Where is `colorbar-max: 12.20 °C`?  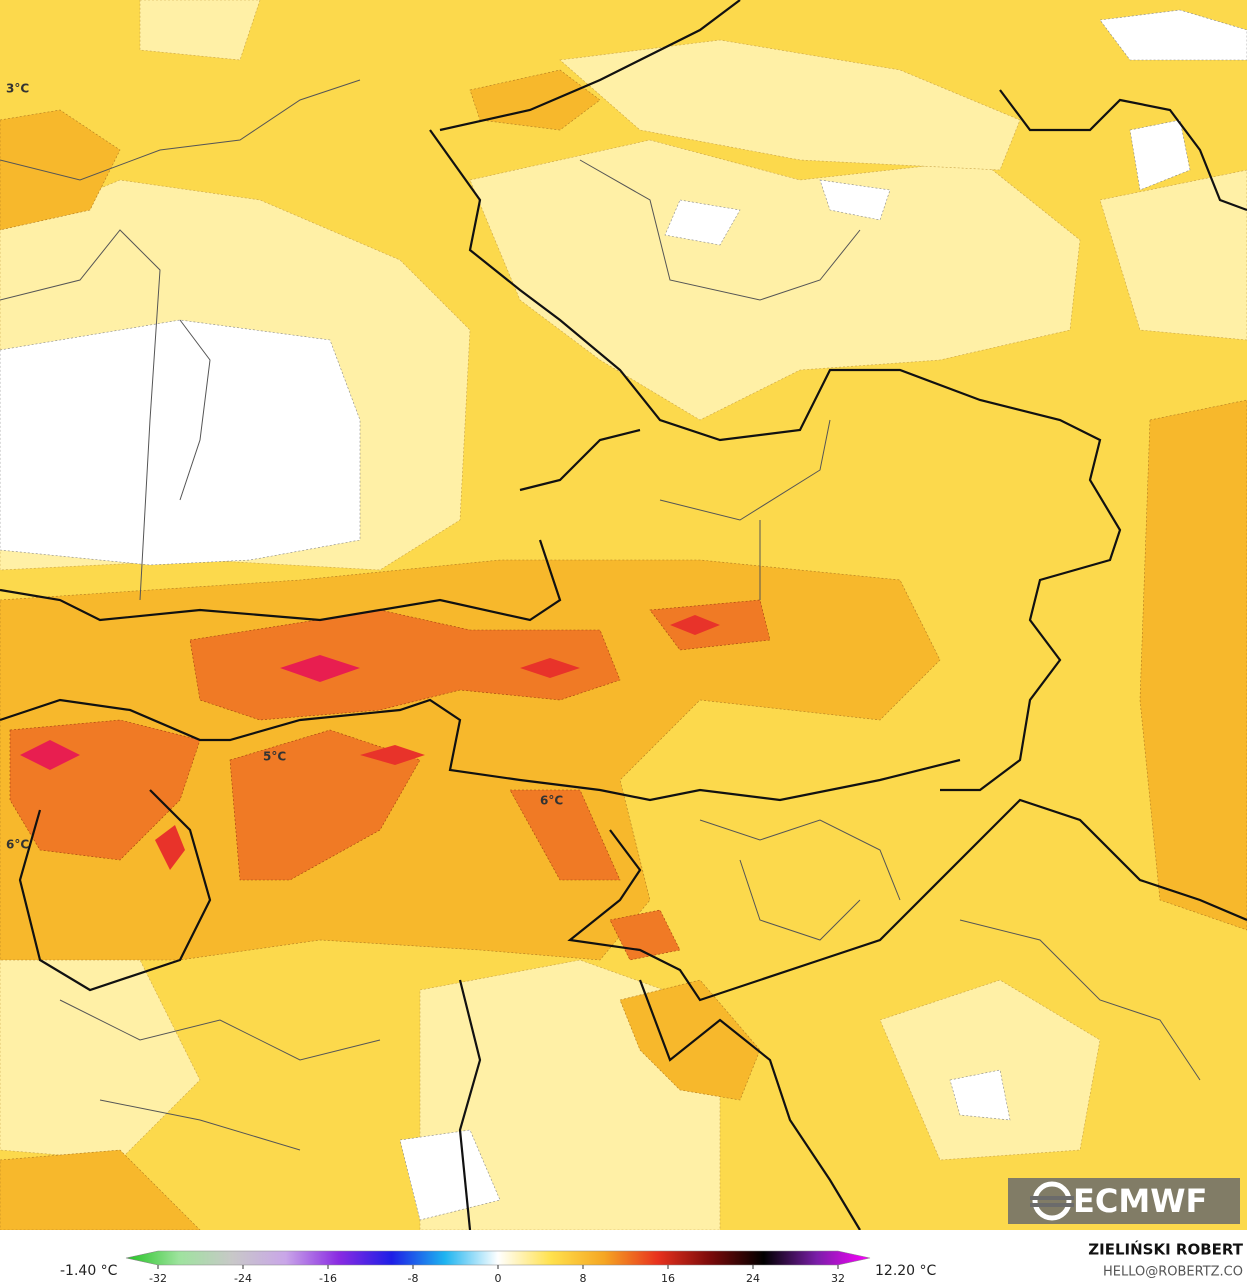 colorbar-max: 12.20 °C is located at coordinates (906, 1271).